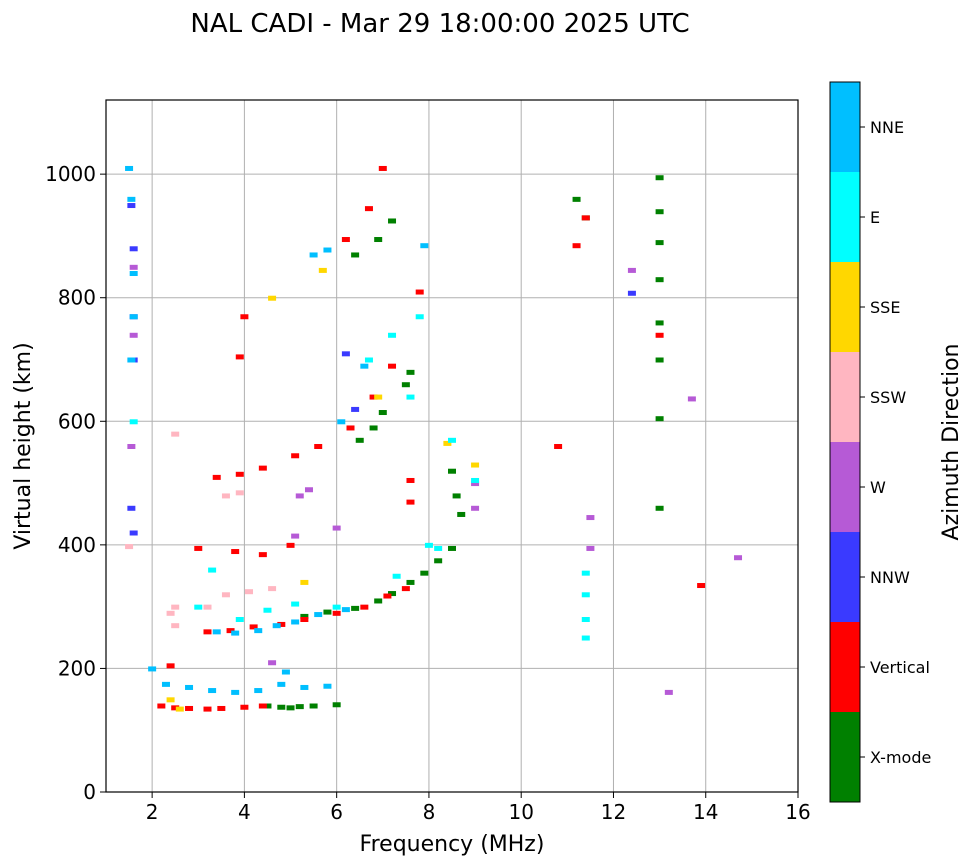 This screenshot has height=865, width=972. I want to click on y-tick-label: 800, so click(77, 298).